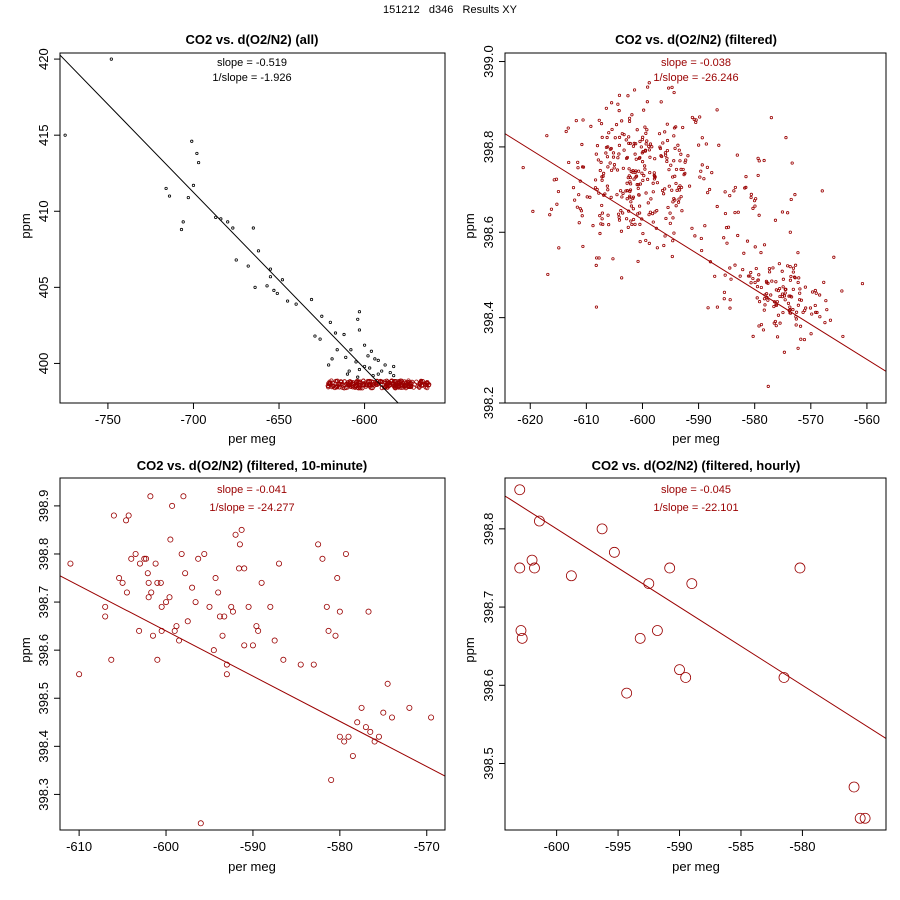  I want to click on x-tick-label: -580, so click(340, 846).